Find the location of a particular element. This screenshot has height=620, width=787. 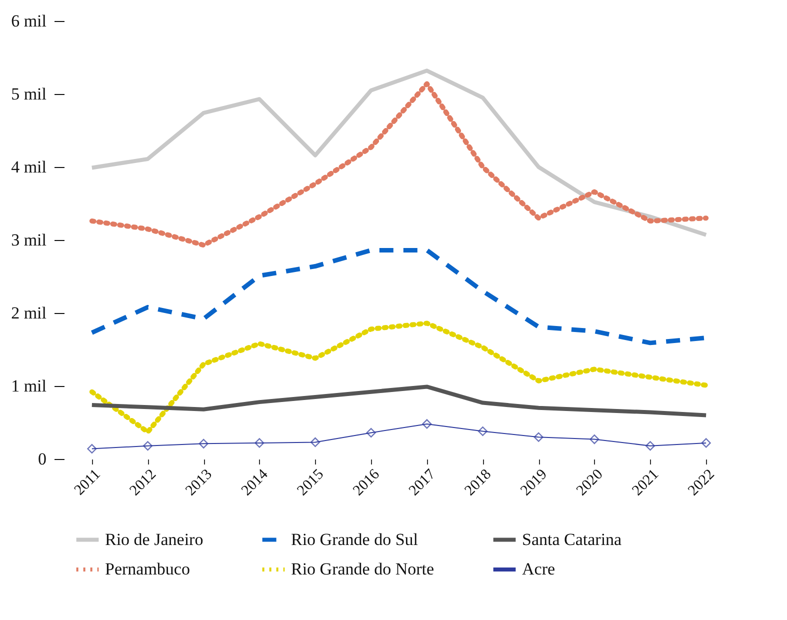

y-tick-label: 2 mil is located at coordinates (29, 313).